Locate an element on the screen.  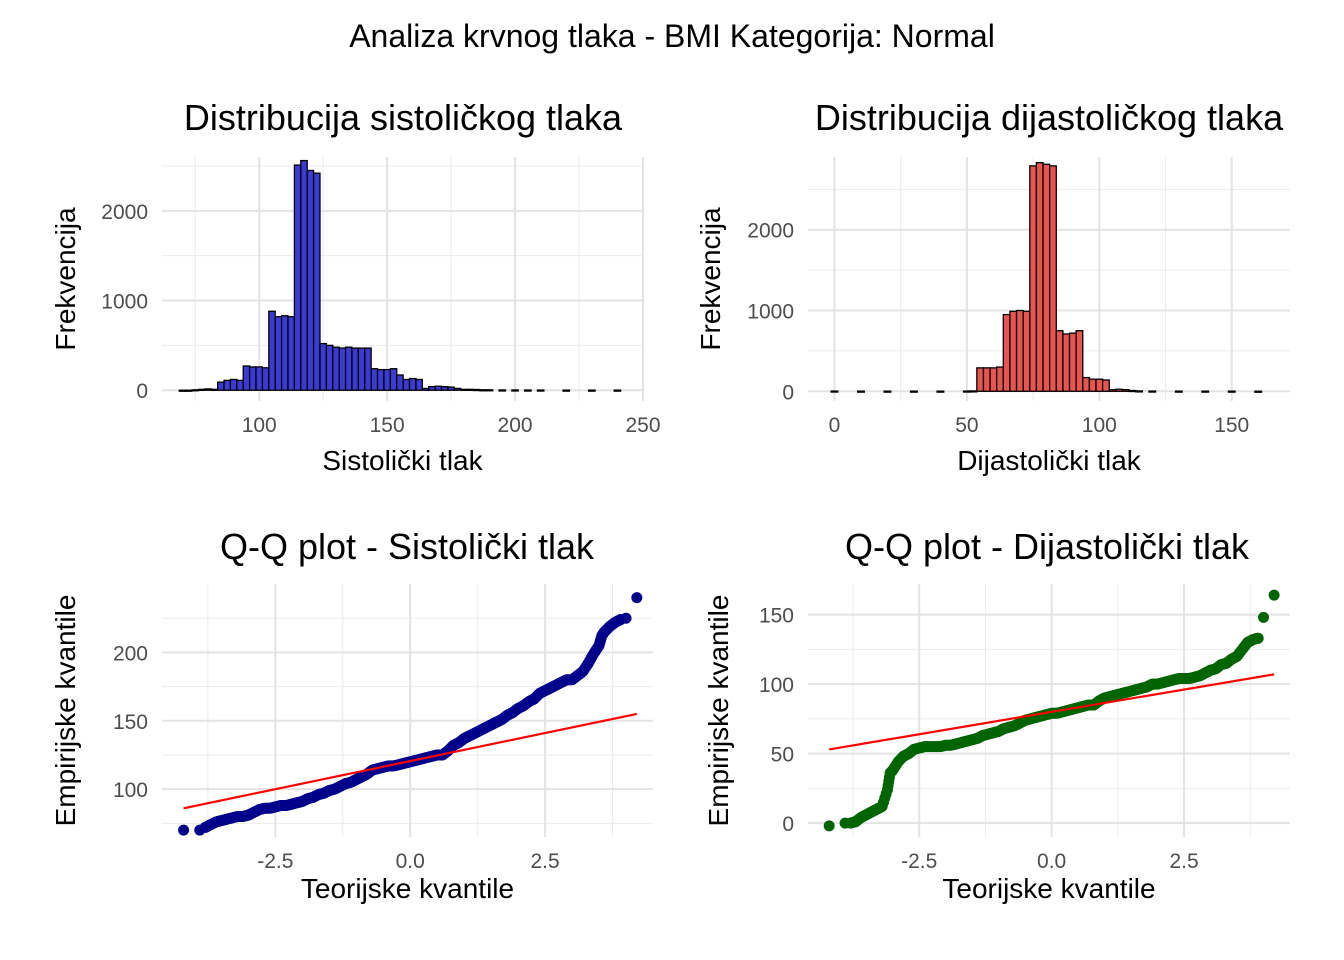
panel-title: Q-Q plot - Sistolički tlak is located at coordinates (407, 546).